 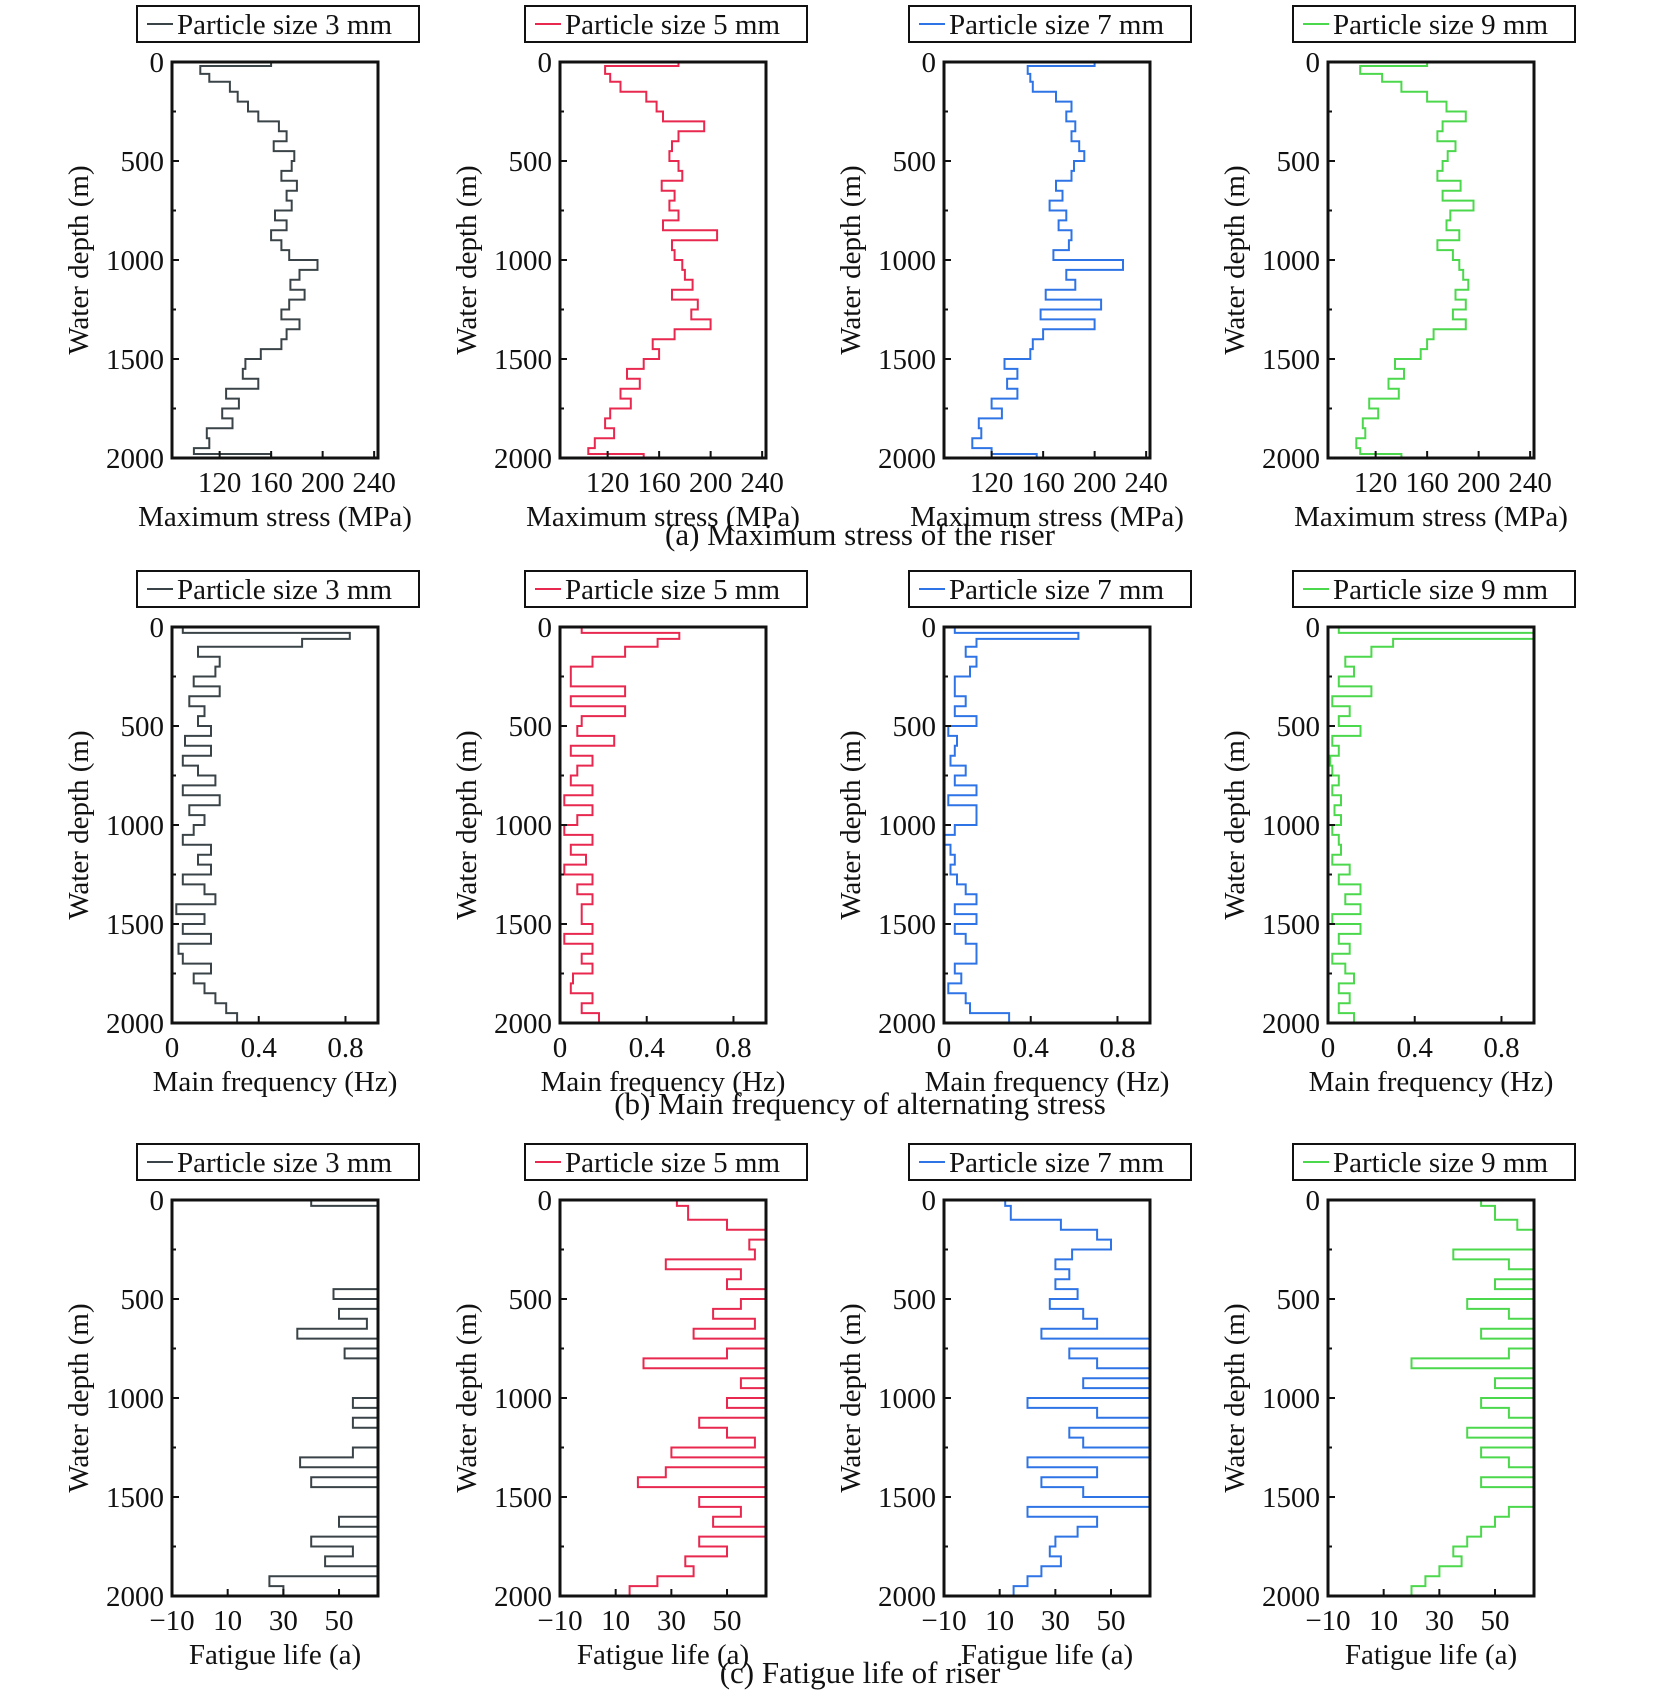 What do you see at coordinates (672, 590) in the screenshot?
I see `legend-label: Particle size 5 mm` at bounding box center [672, 590].